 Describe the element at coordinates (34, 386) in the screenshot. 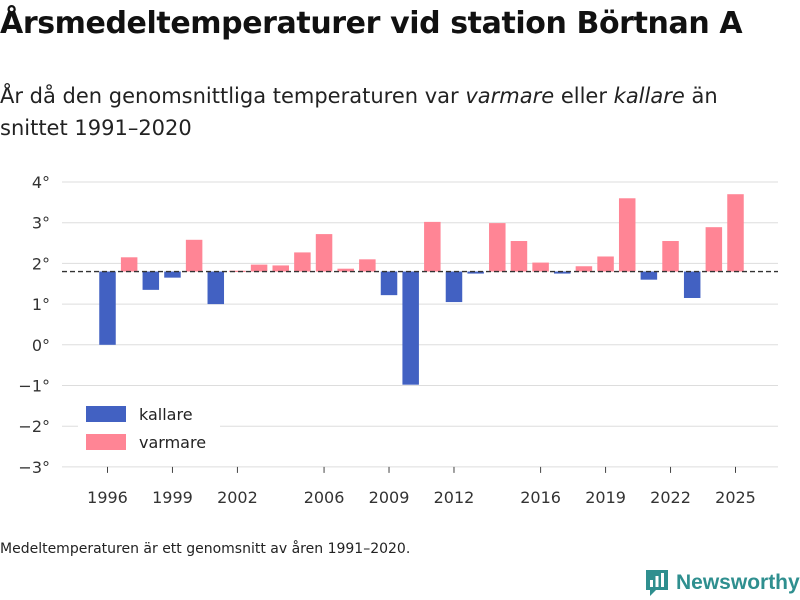

I see `y-tick-label: −1°` at that location.